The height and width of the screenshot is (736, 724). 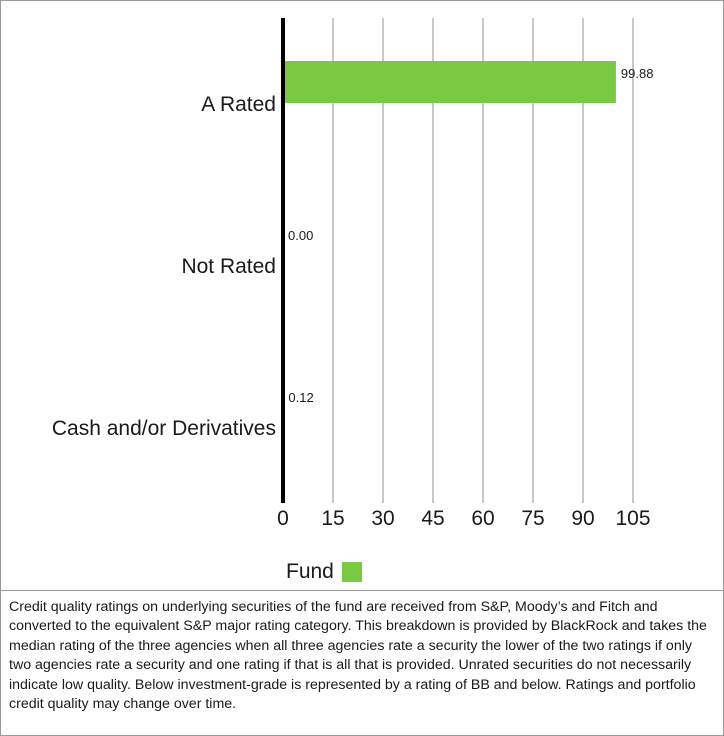 I want to click on category-label-2: Cash and/or Derivatives, so click(x=164, y=428).